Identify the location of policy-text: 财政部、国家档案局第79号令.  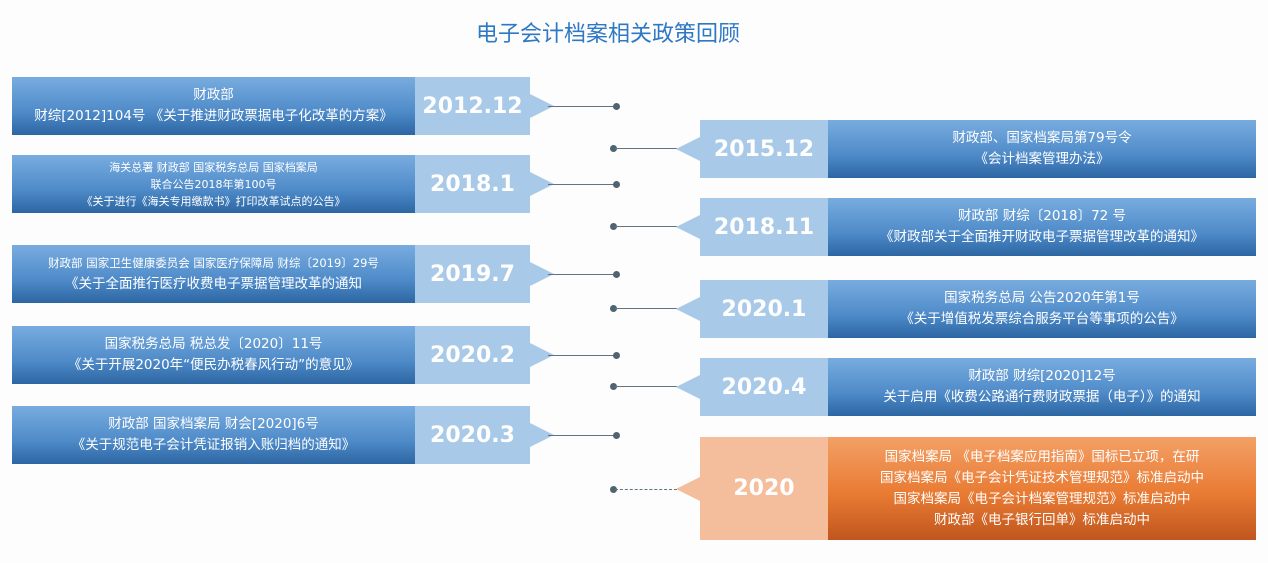
(1042, 138).